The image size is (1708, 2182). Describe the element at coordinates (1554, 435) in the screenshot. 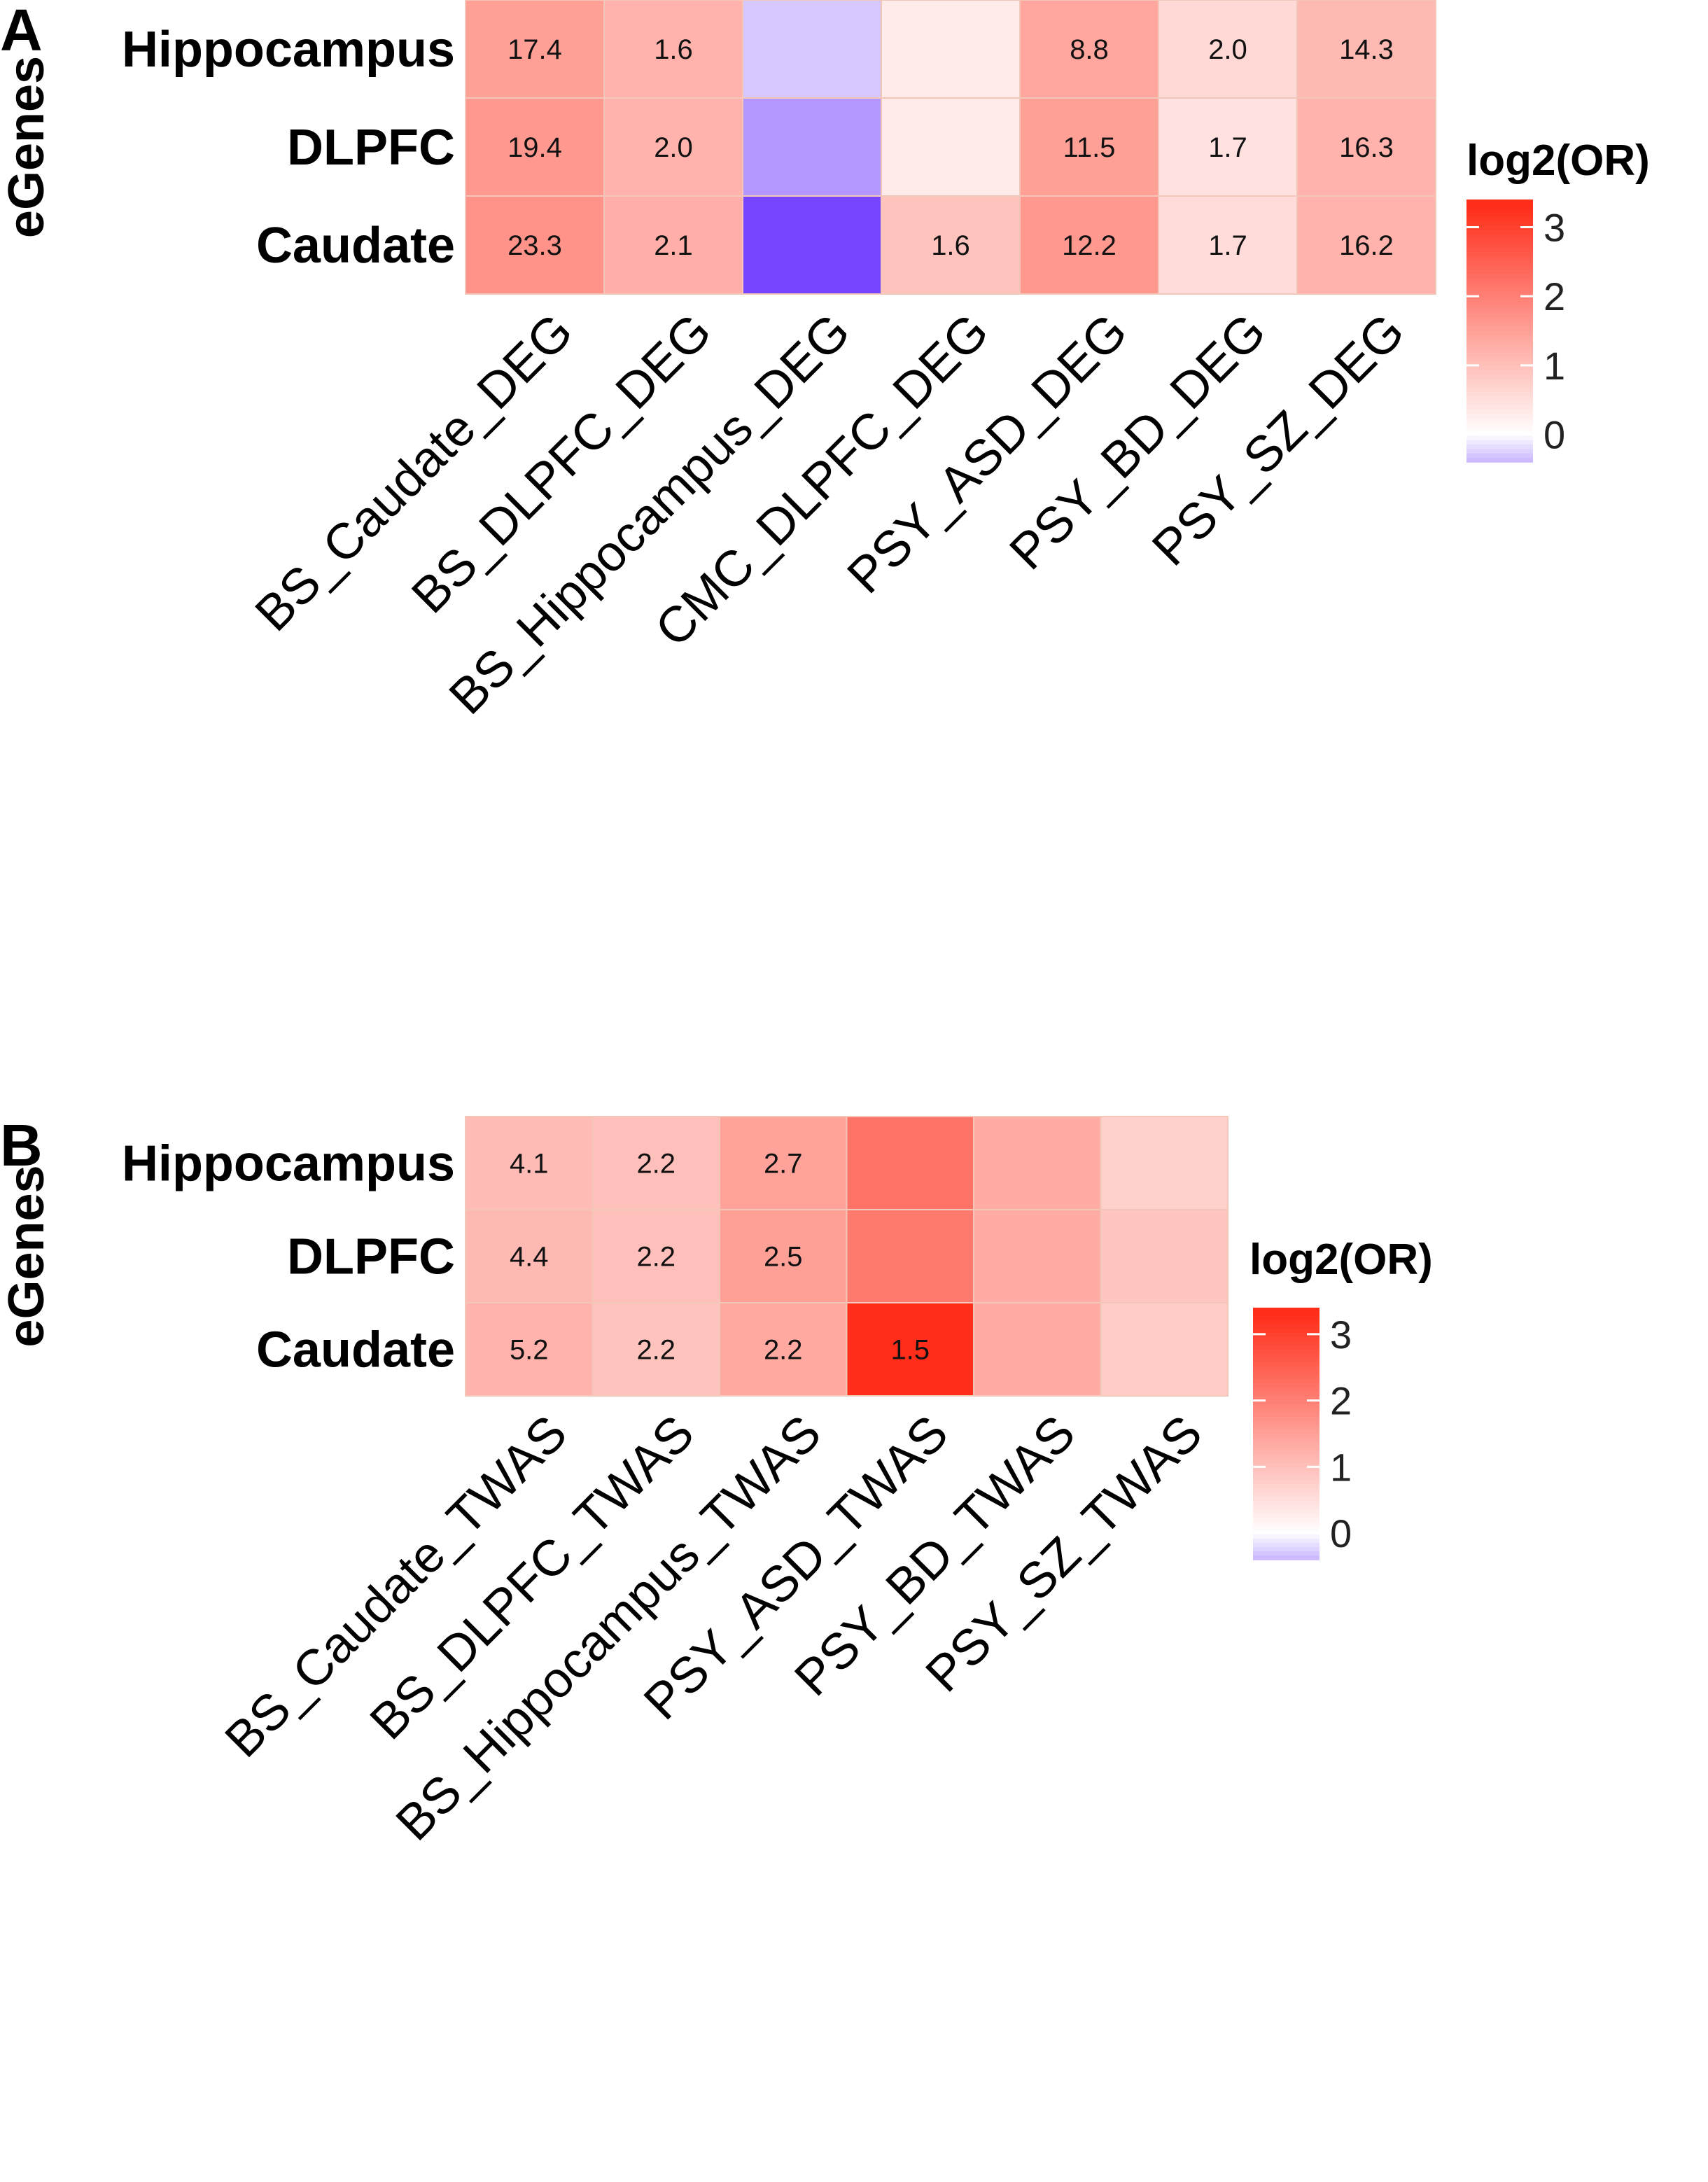

I see `legend-tick-label: 0` at that location.